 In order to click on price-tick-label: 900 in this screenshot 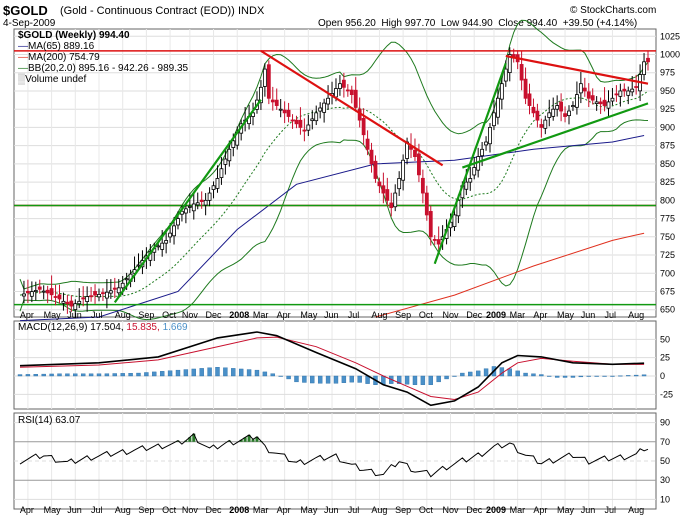, I will do `click(667, 127)`.